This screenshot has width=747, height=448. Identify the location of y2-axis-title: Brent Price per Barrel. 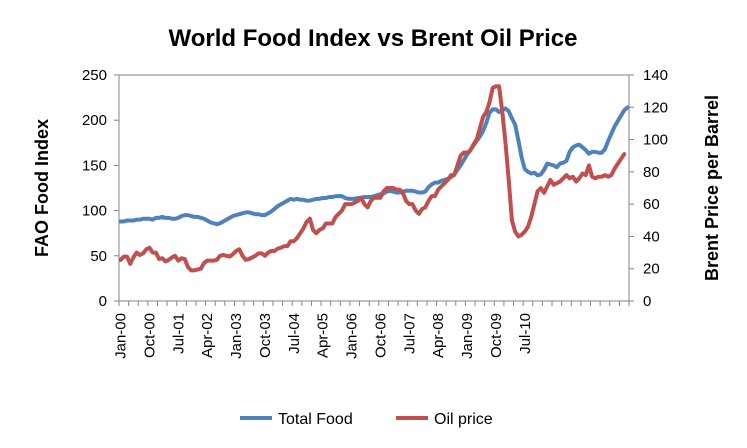
(712, 188).